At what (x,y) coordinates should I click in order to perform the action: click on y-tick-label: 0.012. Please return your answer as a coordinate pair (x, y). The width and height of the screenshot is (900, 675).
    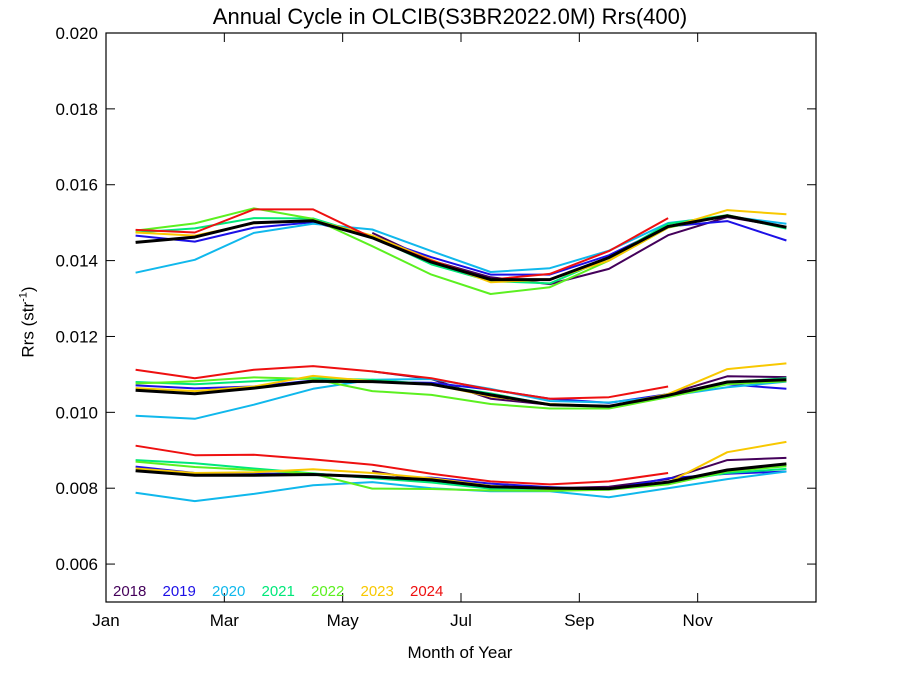
    Looking at the image, I should click on (76, 336).